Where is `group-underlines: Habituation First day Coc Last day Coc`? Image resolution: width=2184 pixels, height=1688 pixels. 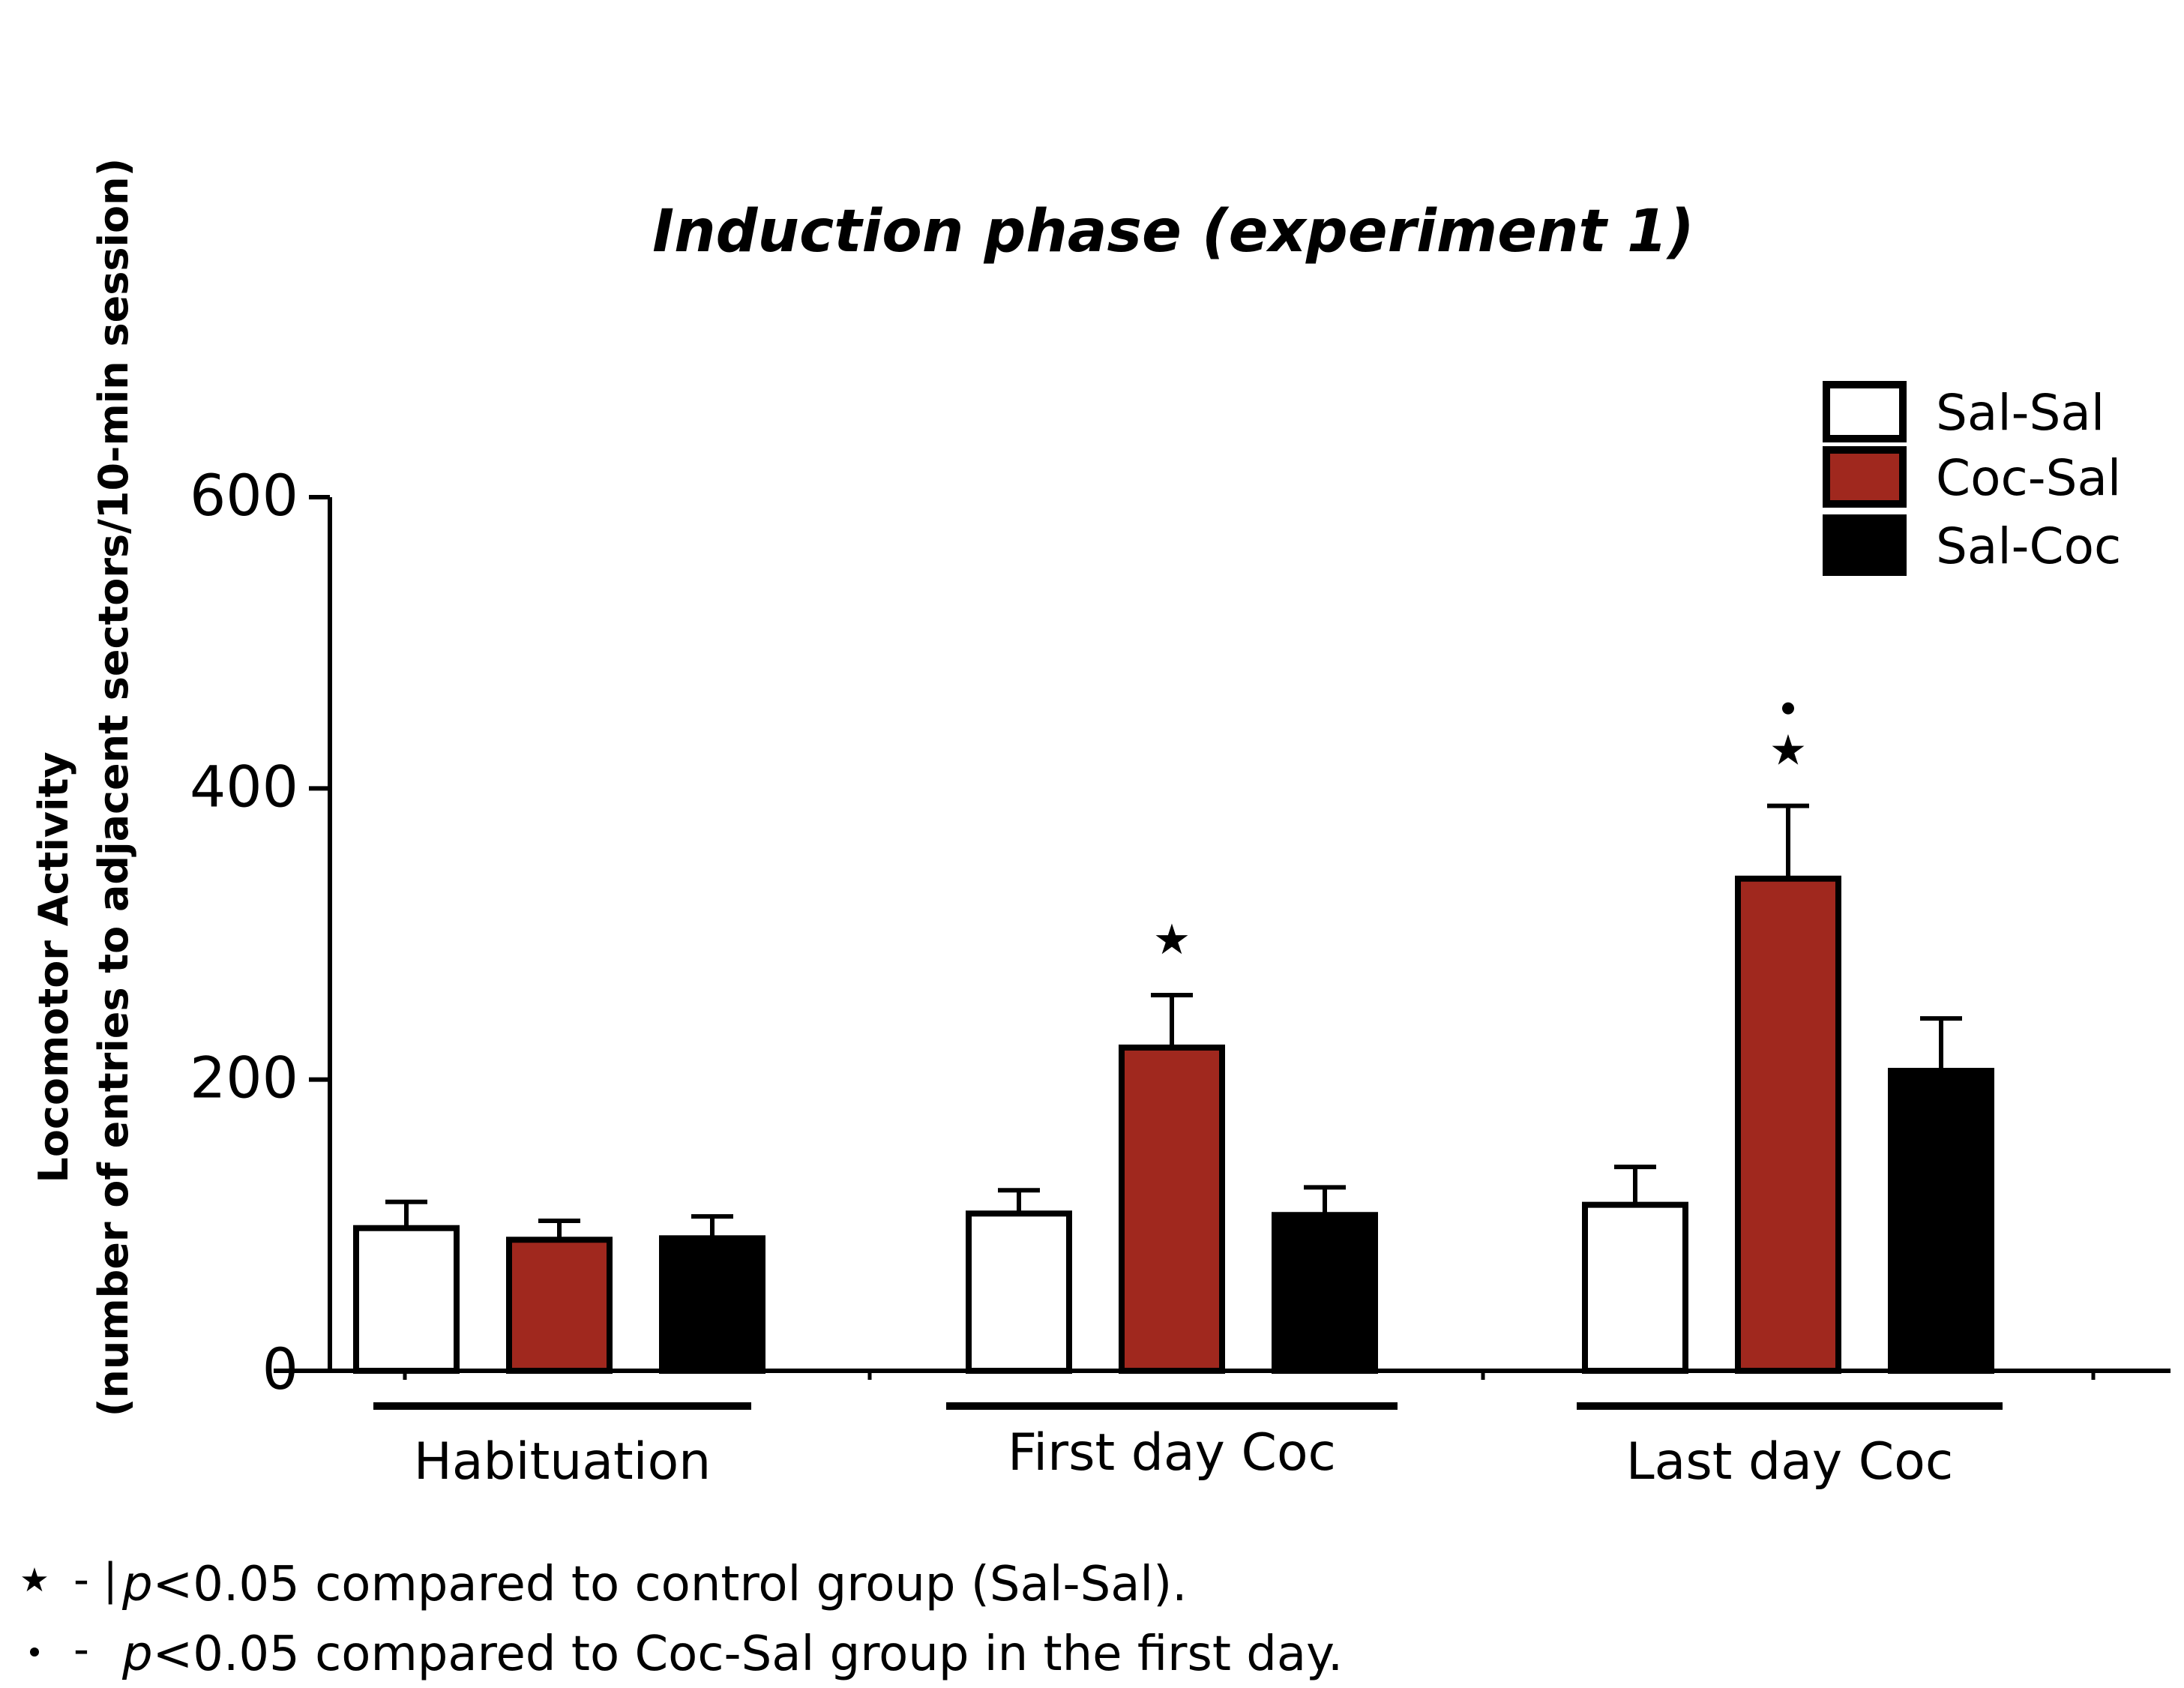 group-underlines: Habituation First day Coc Last day Coc is located at coordinates (1188, 1447).